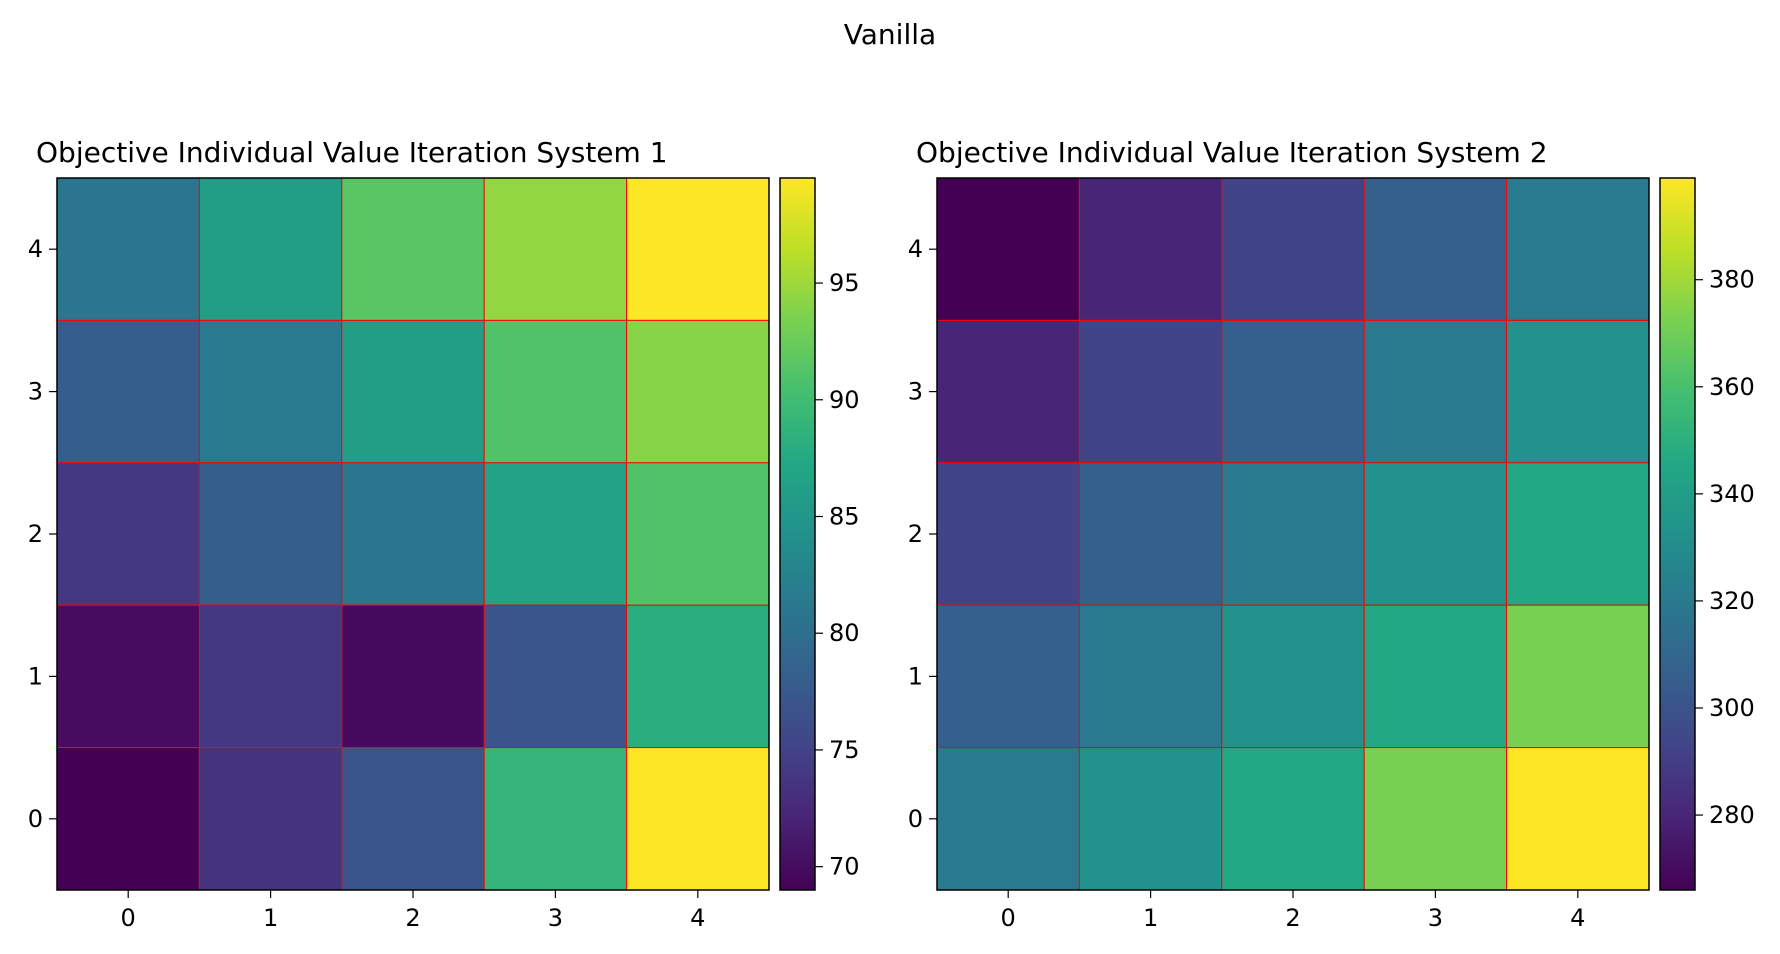  What do you see at coordinates (890, 34) in the screenshot?
I see `figure-suptitle: Vanilla` at bounding box center [890, 34].